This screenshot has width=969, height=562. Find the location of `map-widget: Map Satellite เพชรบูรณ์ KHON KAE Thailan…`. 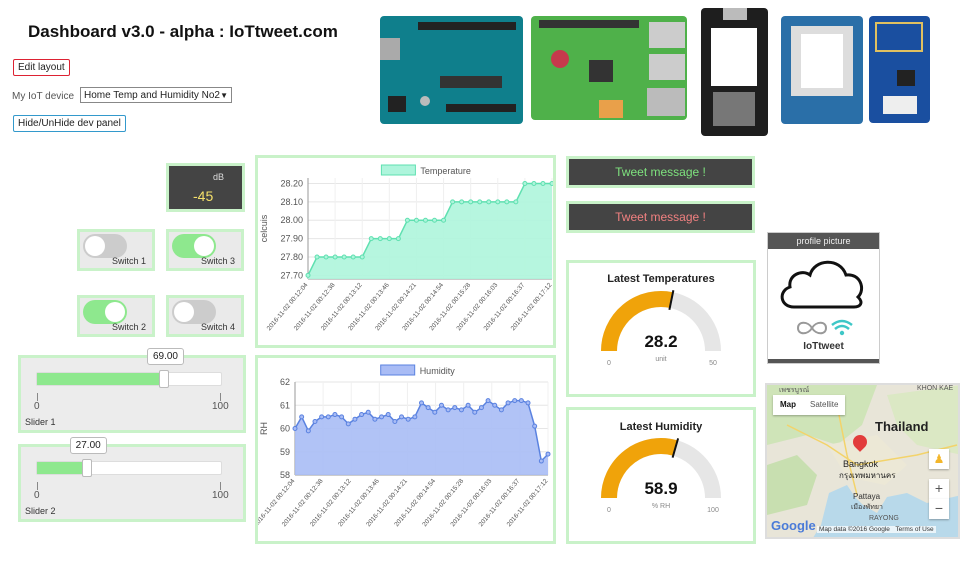

map-widget: Map Satellite เพชรบูรณ์ KHON KAE Thailan… is located at coordinates (862, 461).